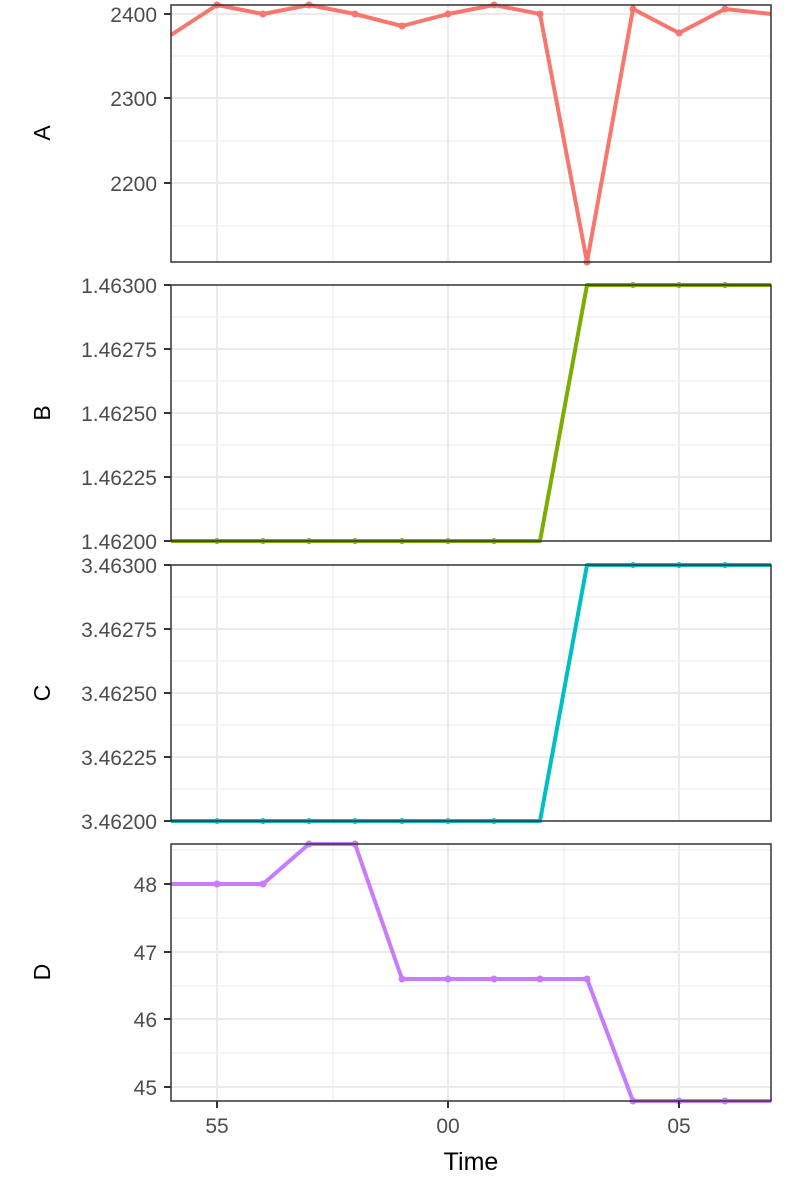 The height and width of the screenshot is (1199, 800). I want to click on series-a-points, so click(471, 133).